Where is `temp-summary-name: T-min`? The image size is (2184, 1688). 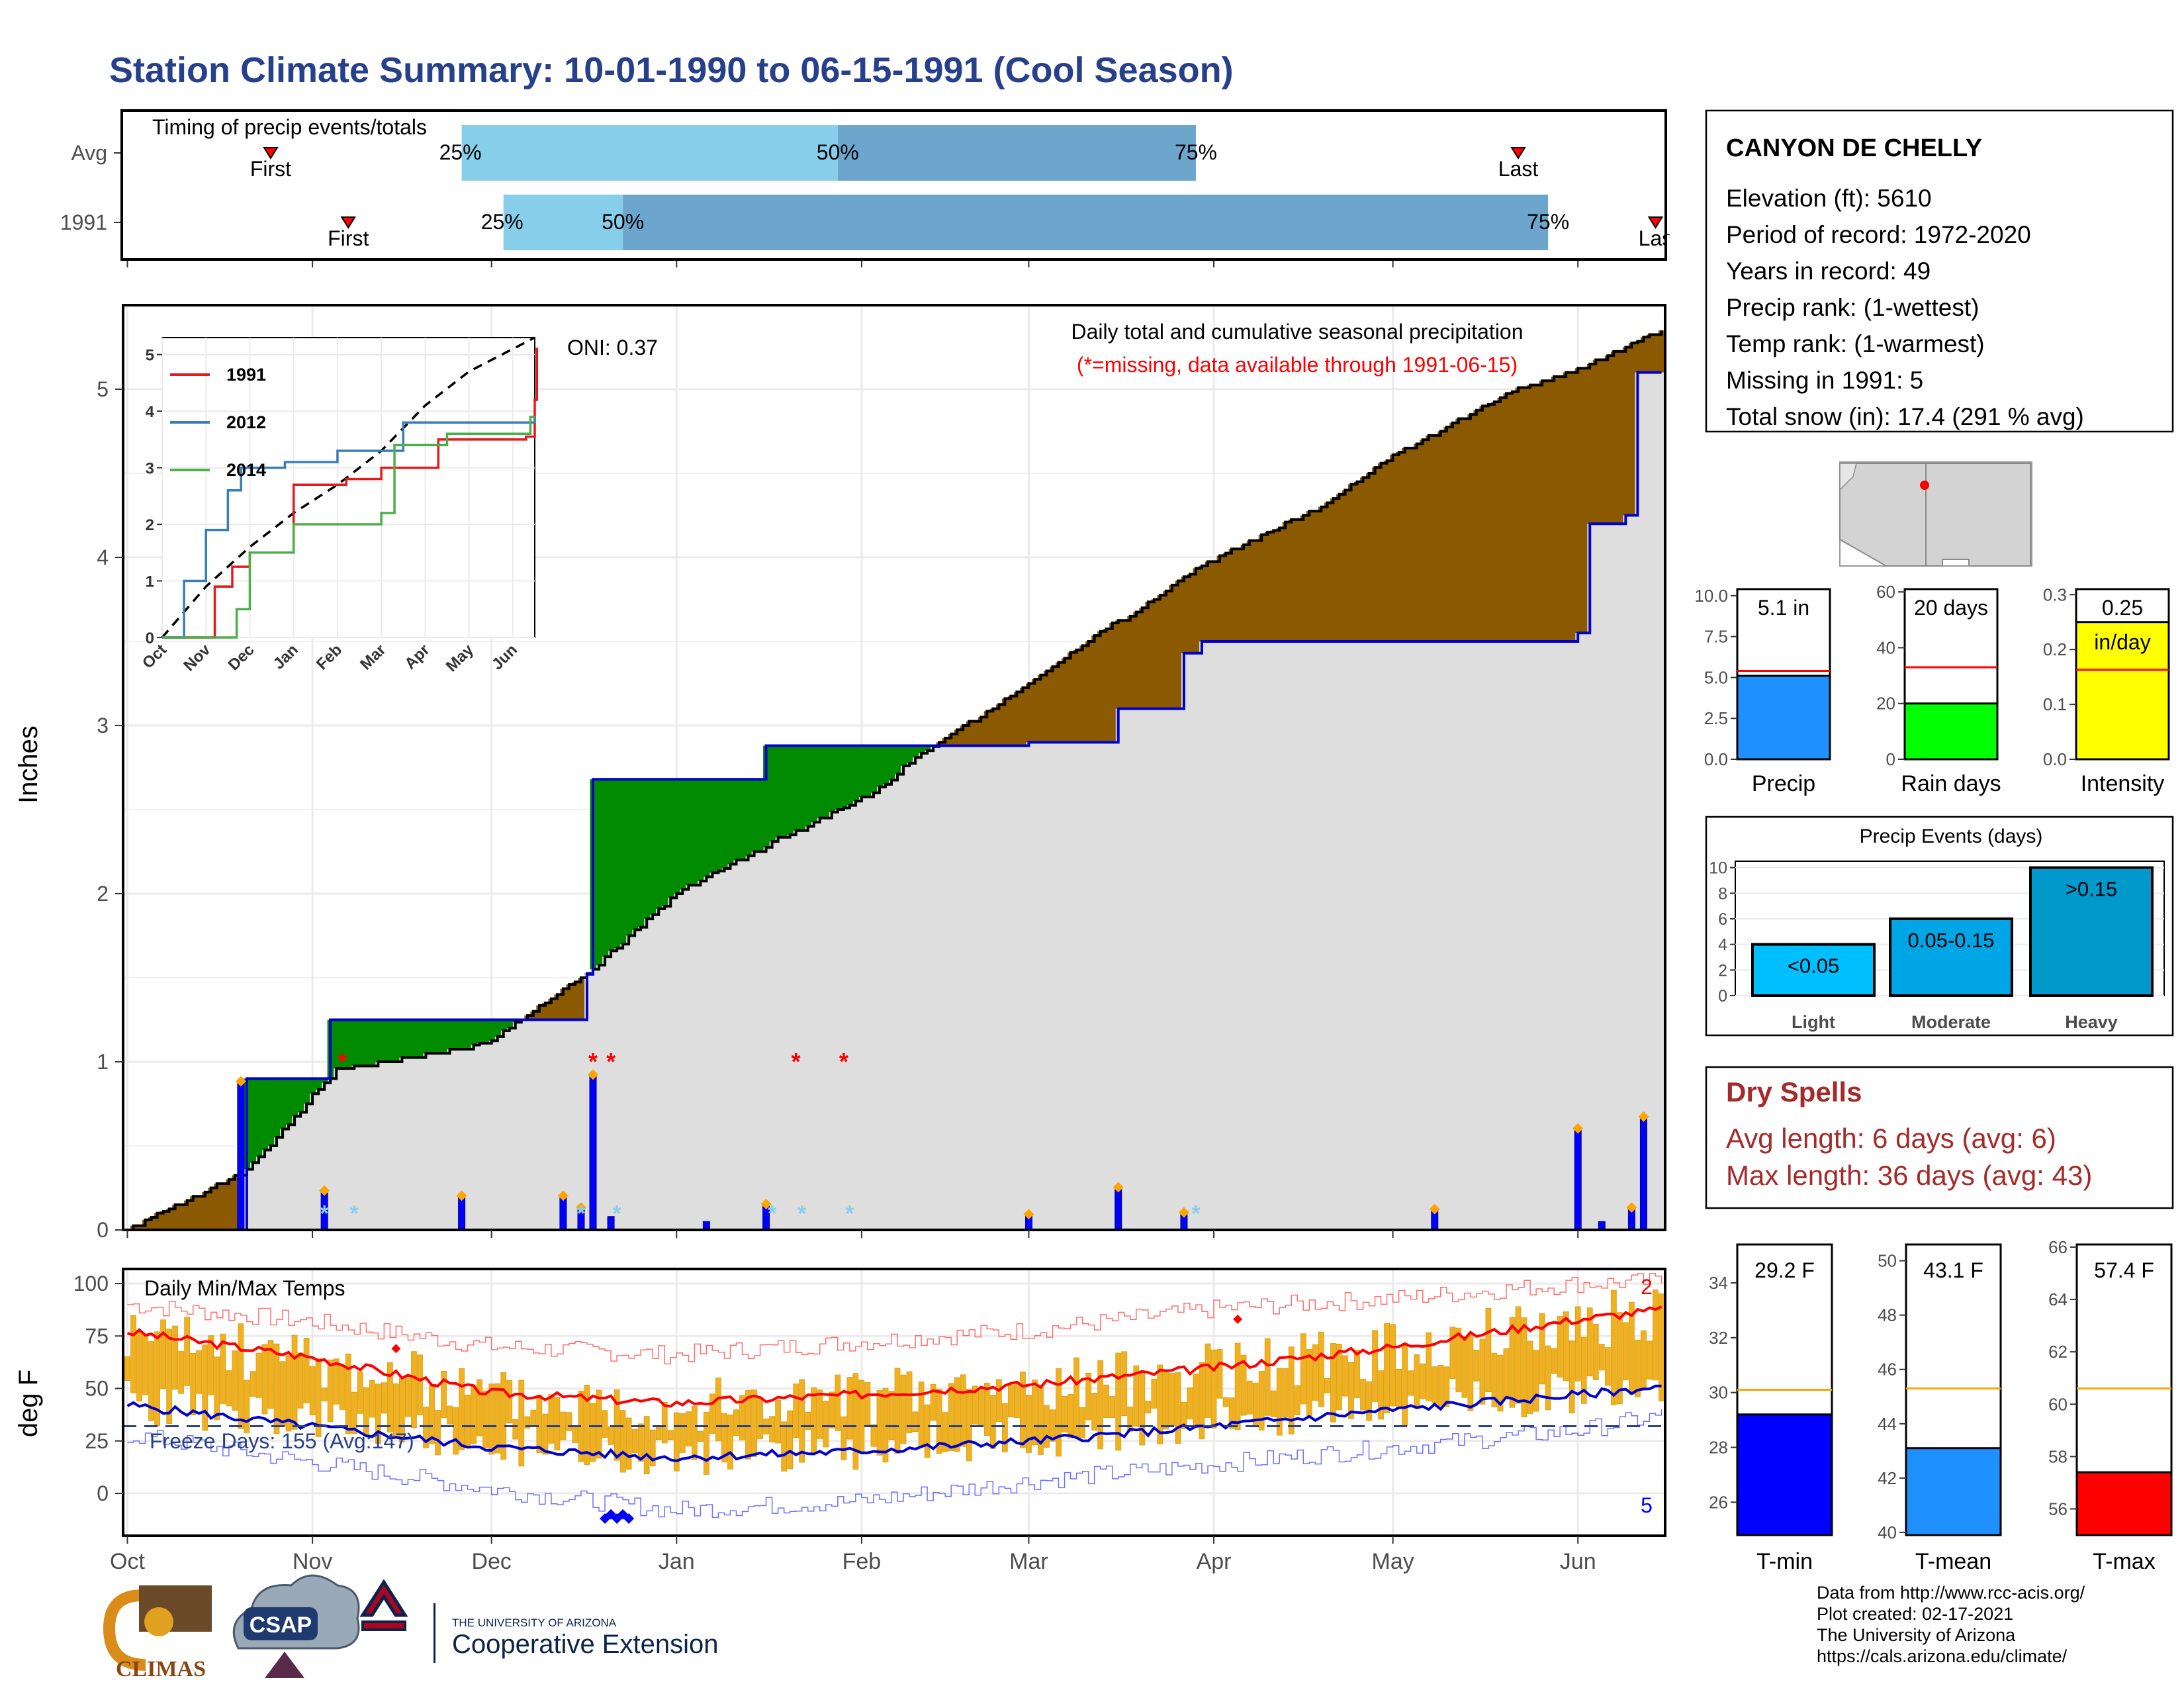
temp-summary-name: T-min is located at coordinates (1784, 1561).